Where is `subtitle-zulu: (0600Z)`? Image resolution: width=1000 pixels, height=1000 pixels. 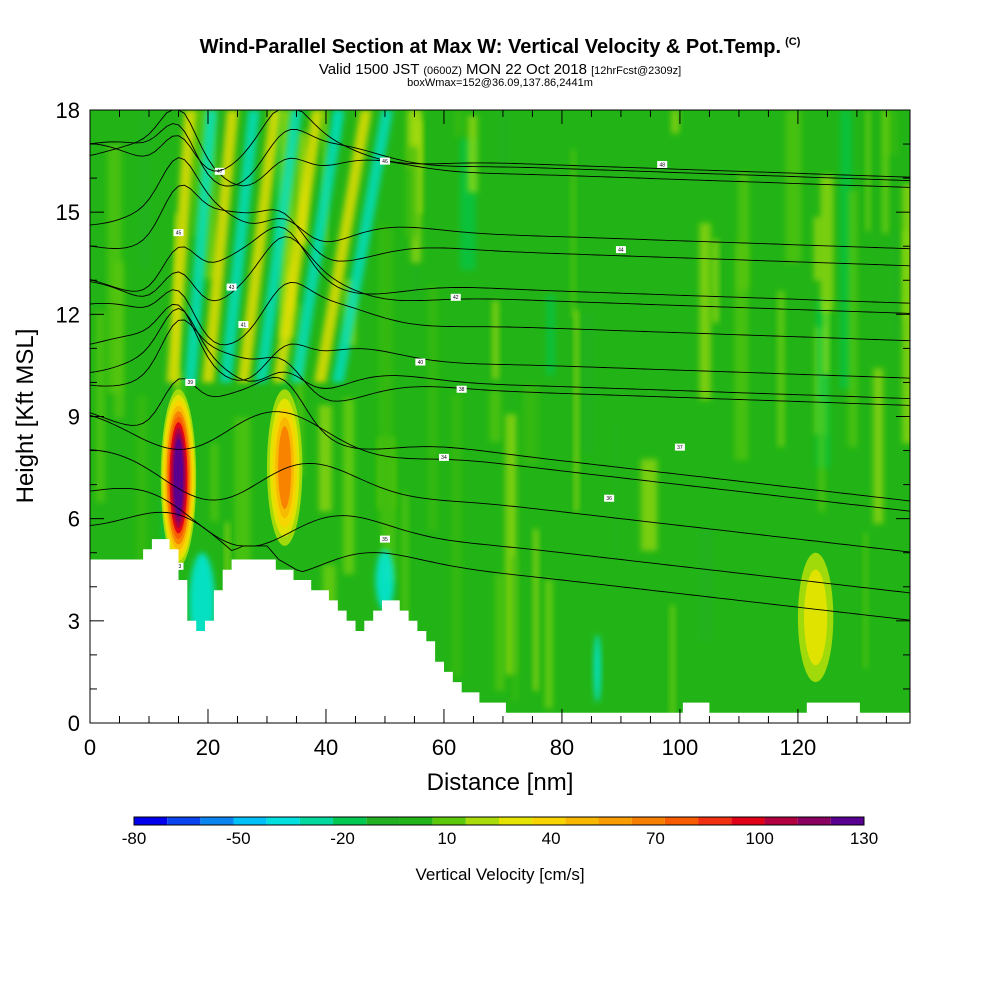 subtitle-zulu: (0600Z) is located at coordinates (442, 71).